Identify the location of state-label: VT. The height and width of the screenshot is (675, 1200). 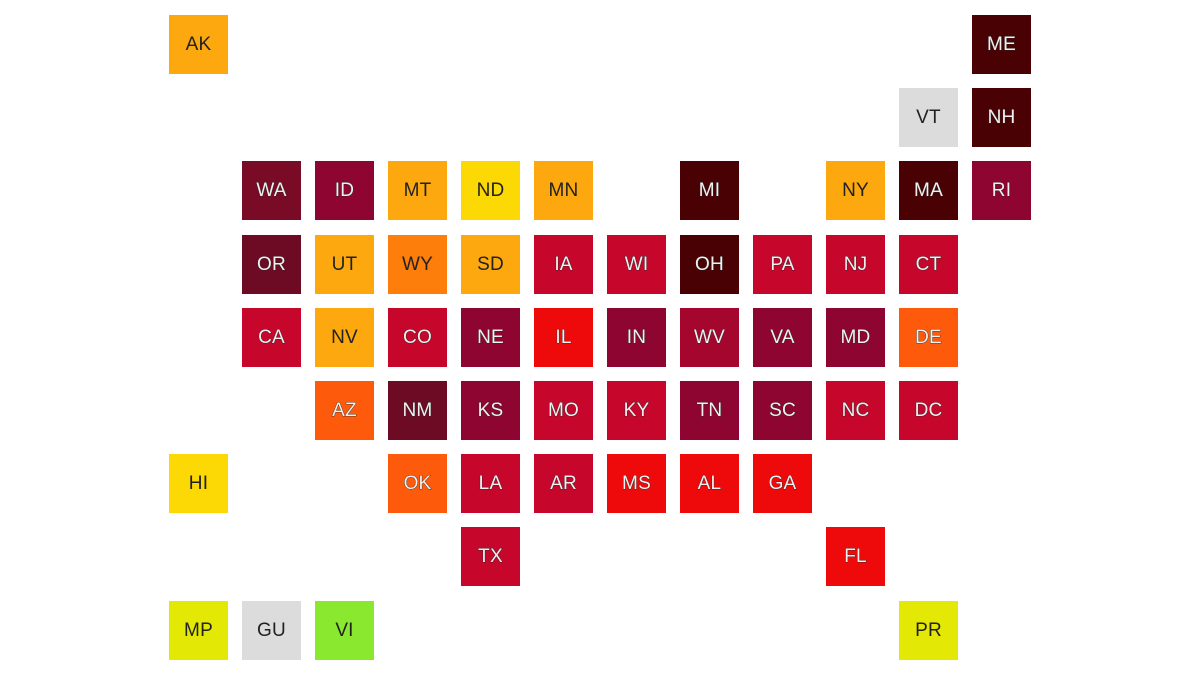
(928, 117).